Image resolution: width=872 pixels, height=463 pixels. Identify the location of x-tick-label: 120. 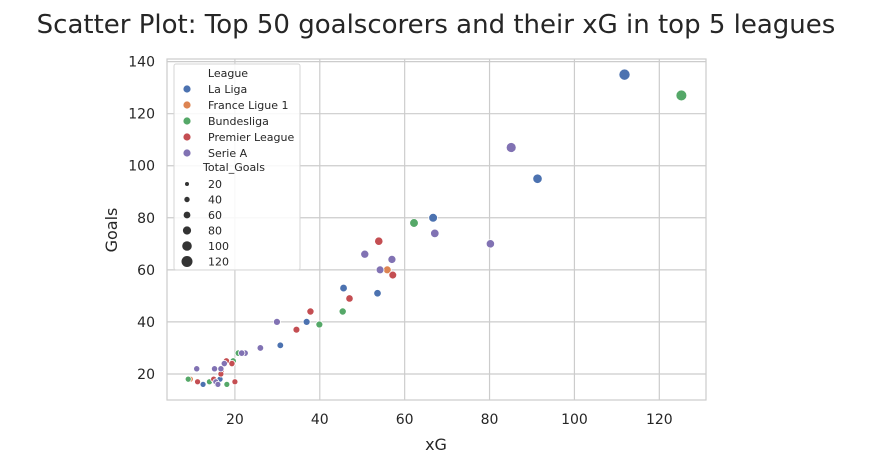
(659, 420).